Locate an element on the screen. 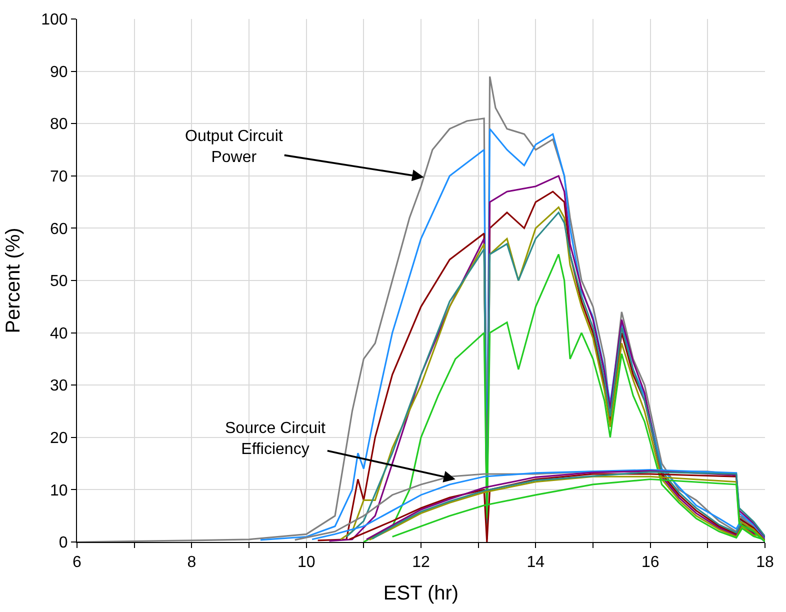  y-tick-label: 100 is located at coordinates (54, 20).